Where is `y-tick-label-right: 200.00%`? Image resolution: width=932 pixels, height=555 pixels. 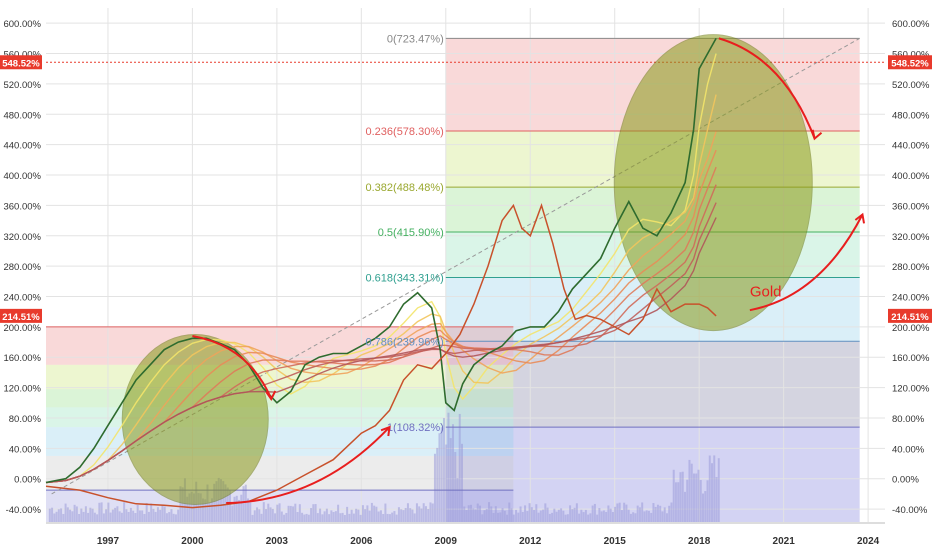 y-tick-label-right: 200.00% is located at coordinates (911, 328).